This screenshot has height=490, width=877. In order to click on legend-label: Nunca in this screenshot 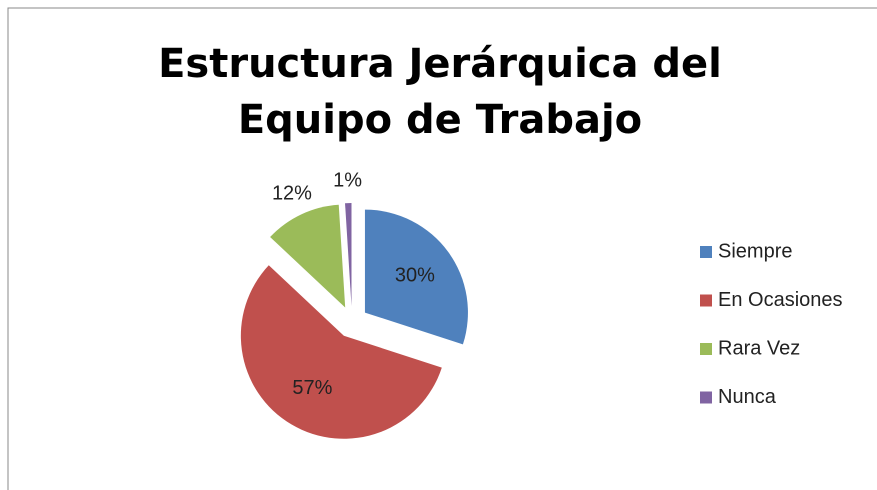, I will do `click(747, 397)`.